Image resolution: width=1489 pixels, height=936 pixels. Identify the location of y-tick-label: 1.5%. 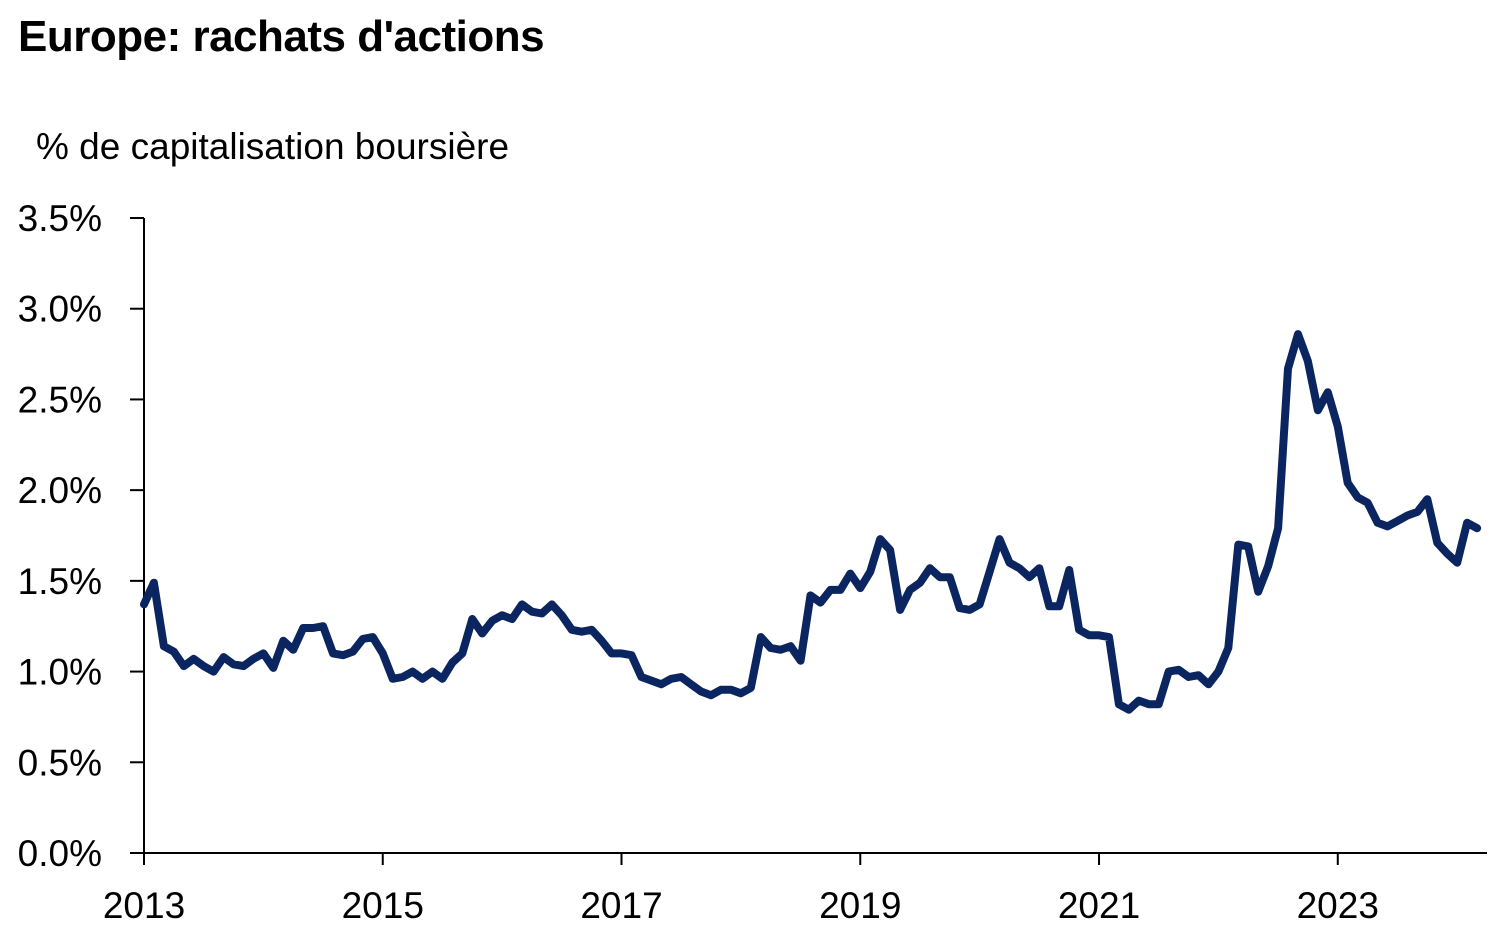
(60, 581).